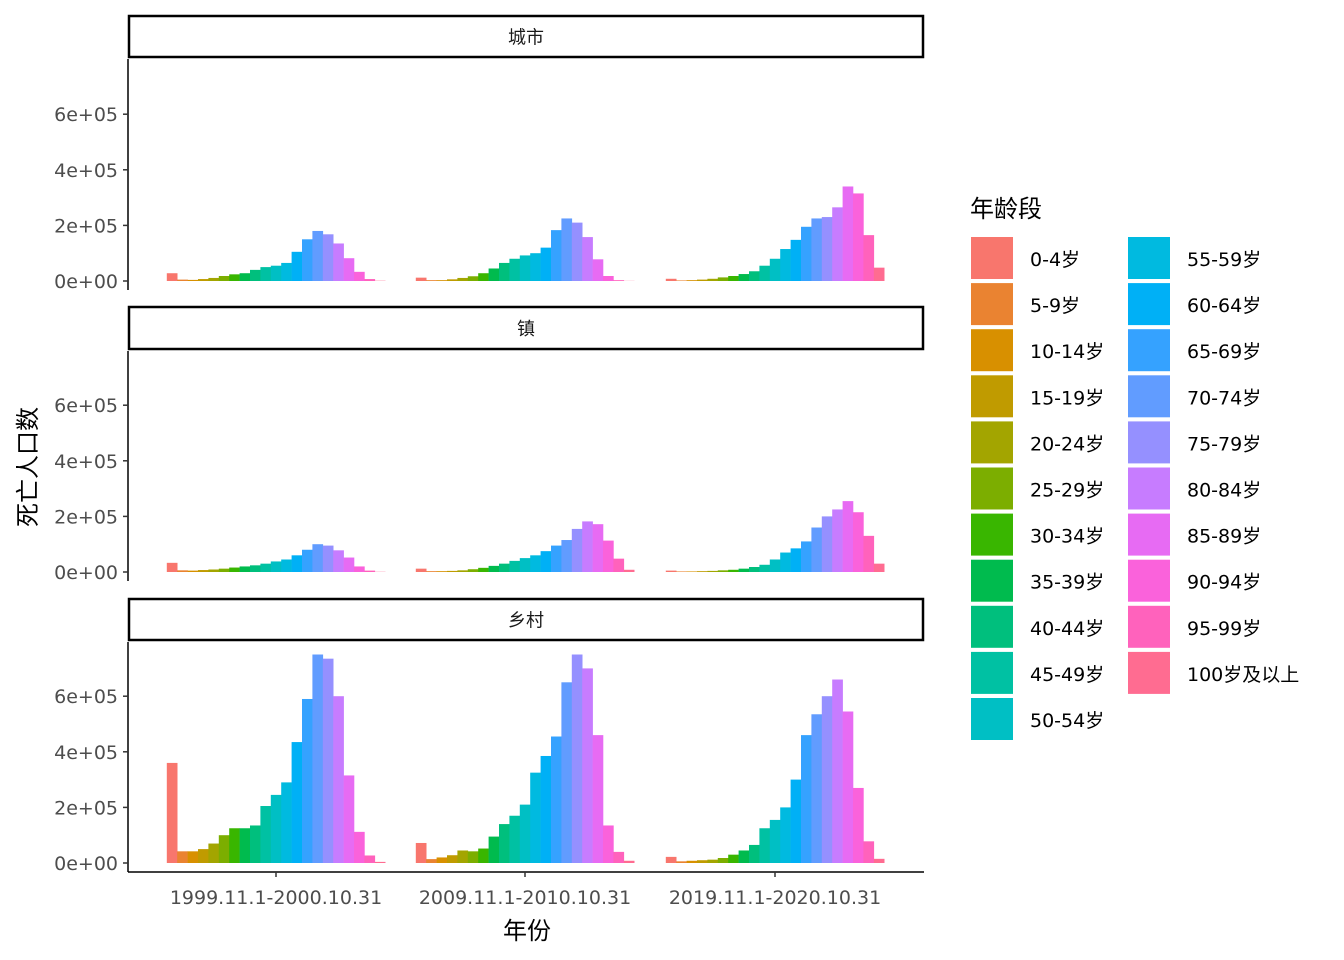 This screenshot has width=1344, height=960. What do you see at coordinates (1224, 444) in the screenshot?
I see `legend-label: 75-79岁` at bounding box center [1224, 444].